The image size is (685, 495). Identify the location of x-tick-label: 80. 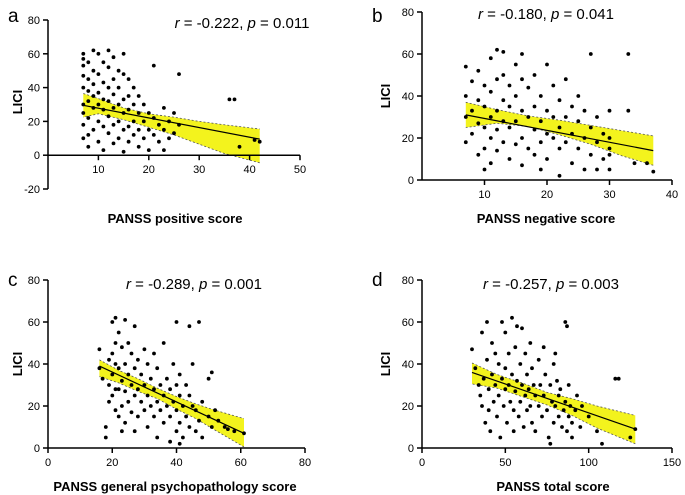
(305, 463).